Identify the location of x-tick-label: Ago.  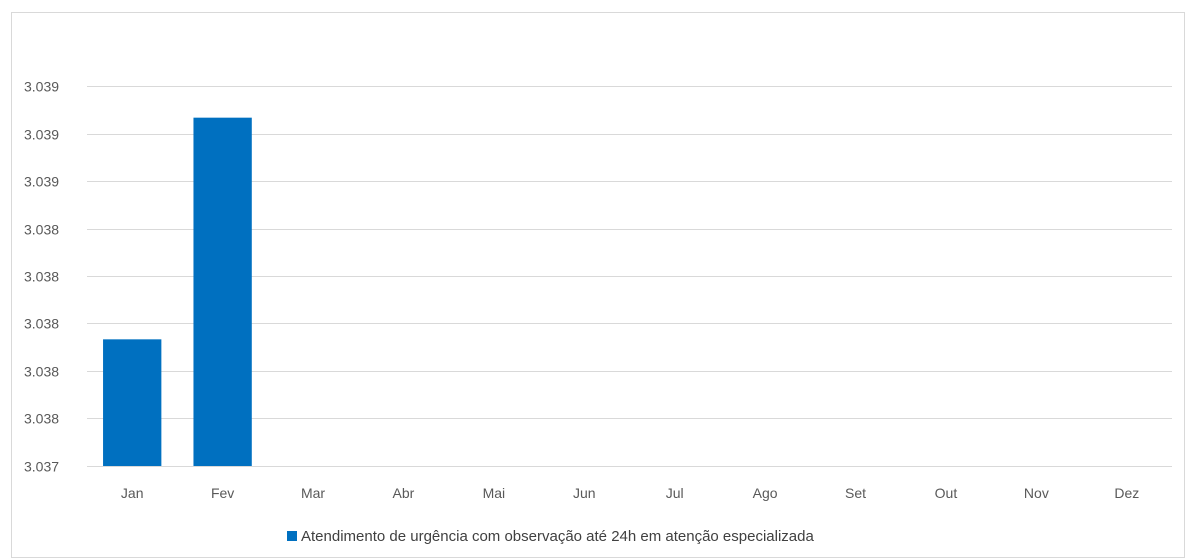
(765, 493).